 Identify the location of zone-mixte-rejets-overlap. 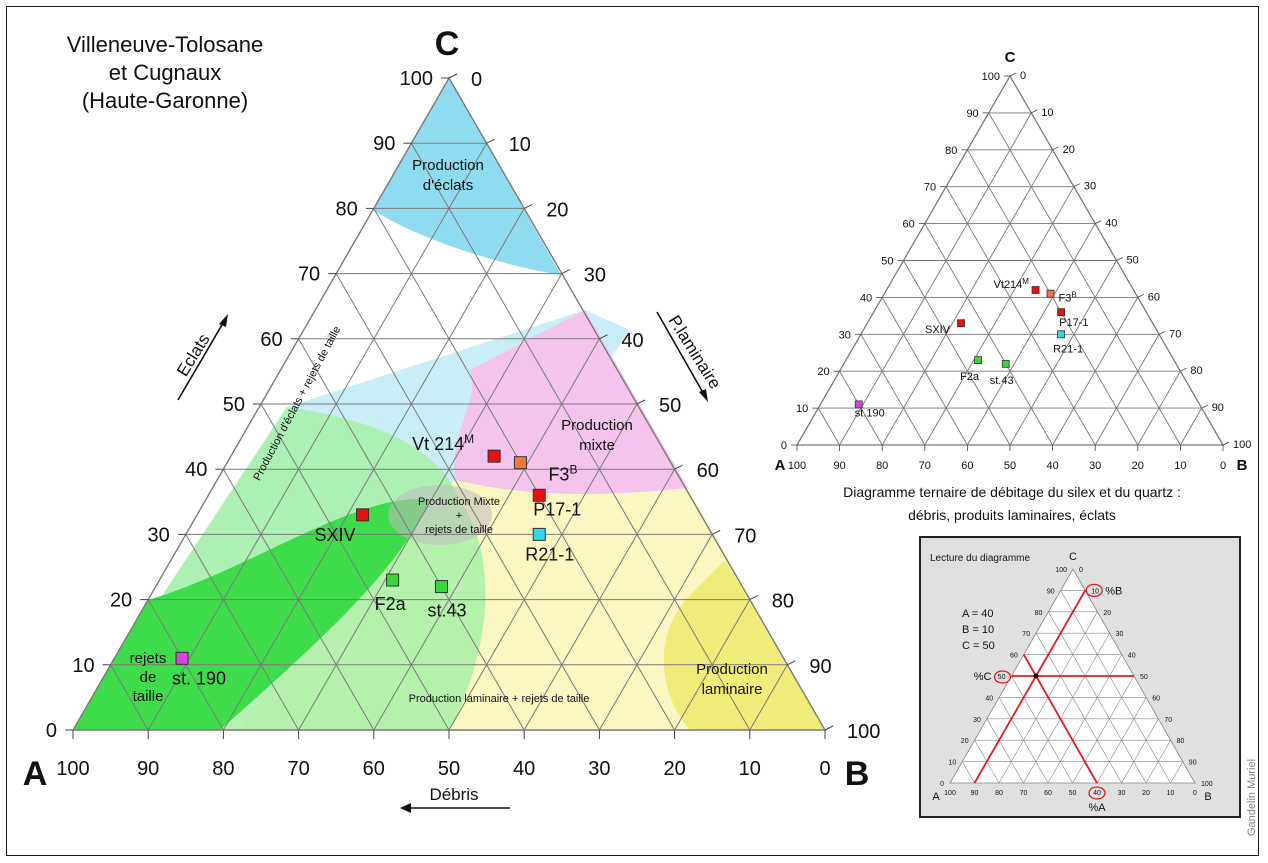
(440, 515).